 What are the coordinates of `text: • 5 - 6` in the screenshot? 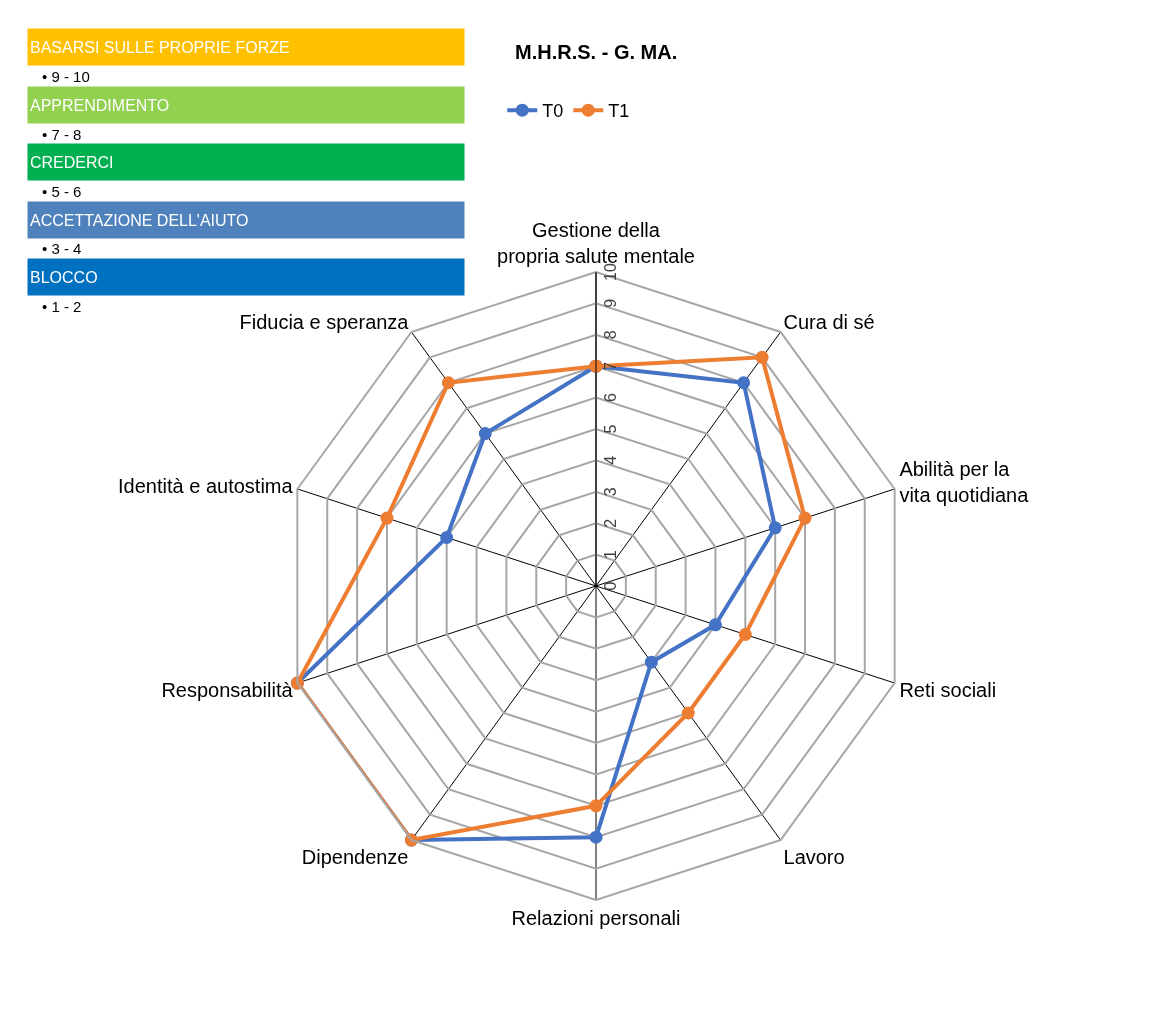 It's located at (62, 191).